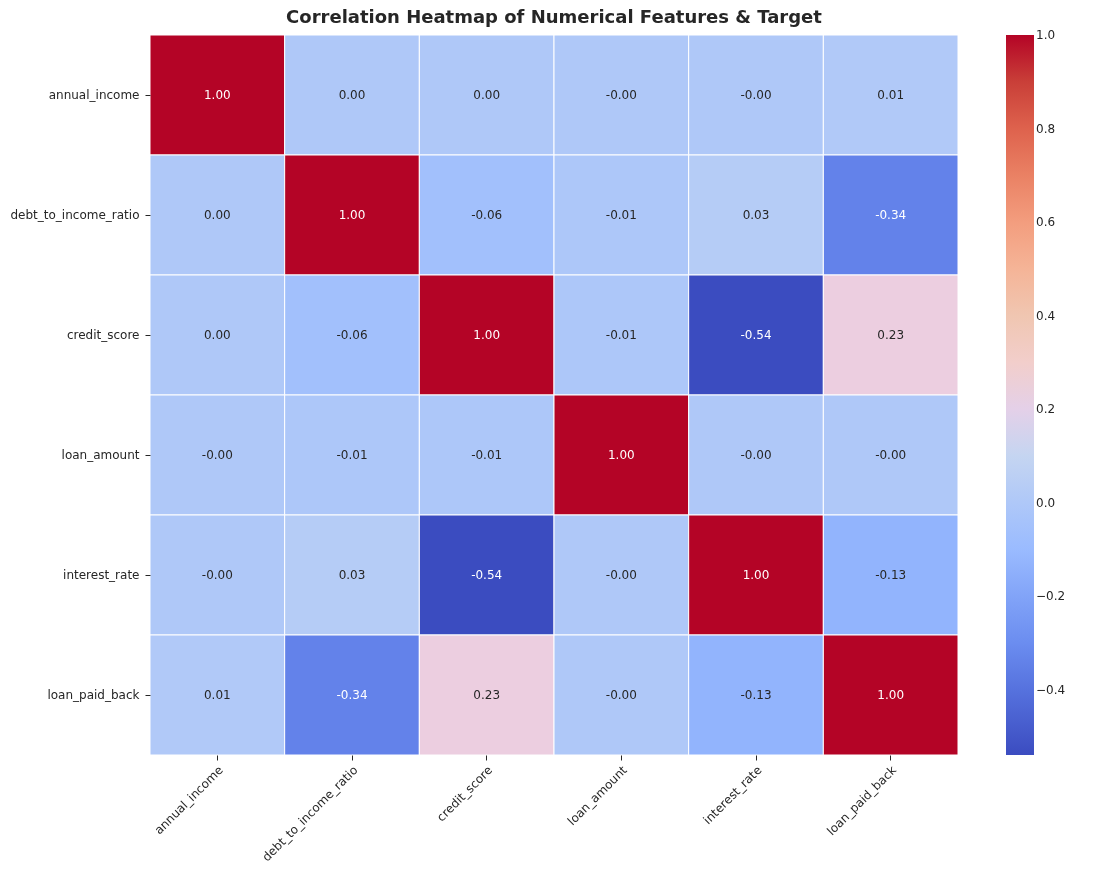 This screenshot has width=1117, height=889. I want to click on color-bar-label: 1.0, so click(1046, 35).